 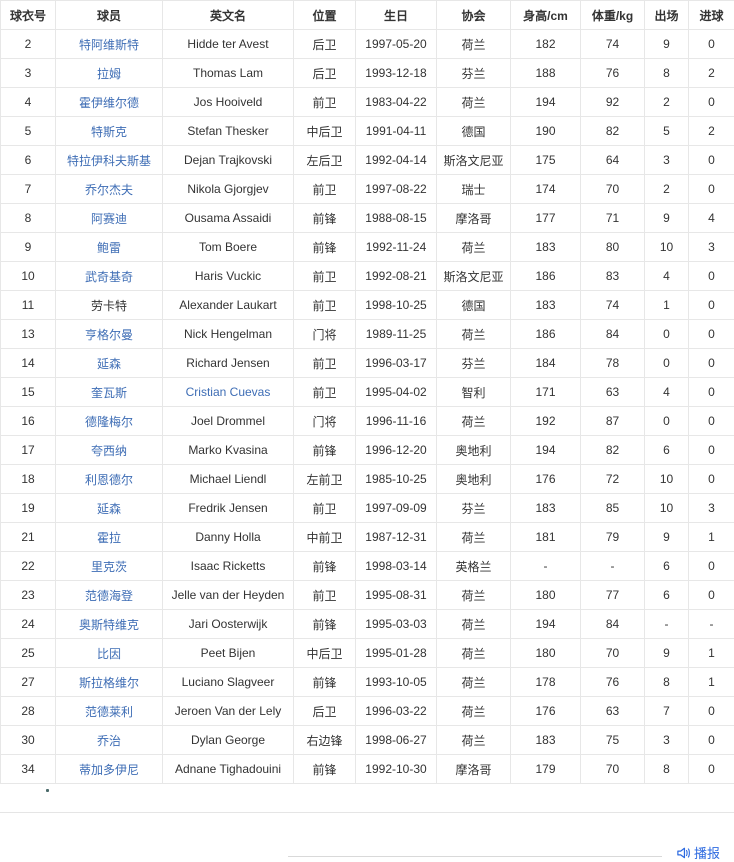 What do you see at coordinates (474, 479) in the screenshot?
I see `cell-协会: 奥地利` at bounding box center [474, 479].